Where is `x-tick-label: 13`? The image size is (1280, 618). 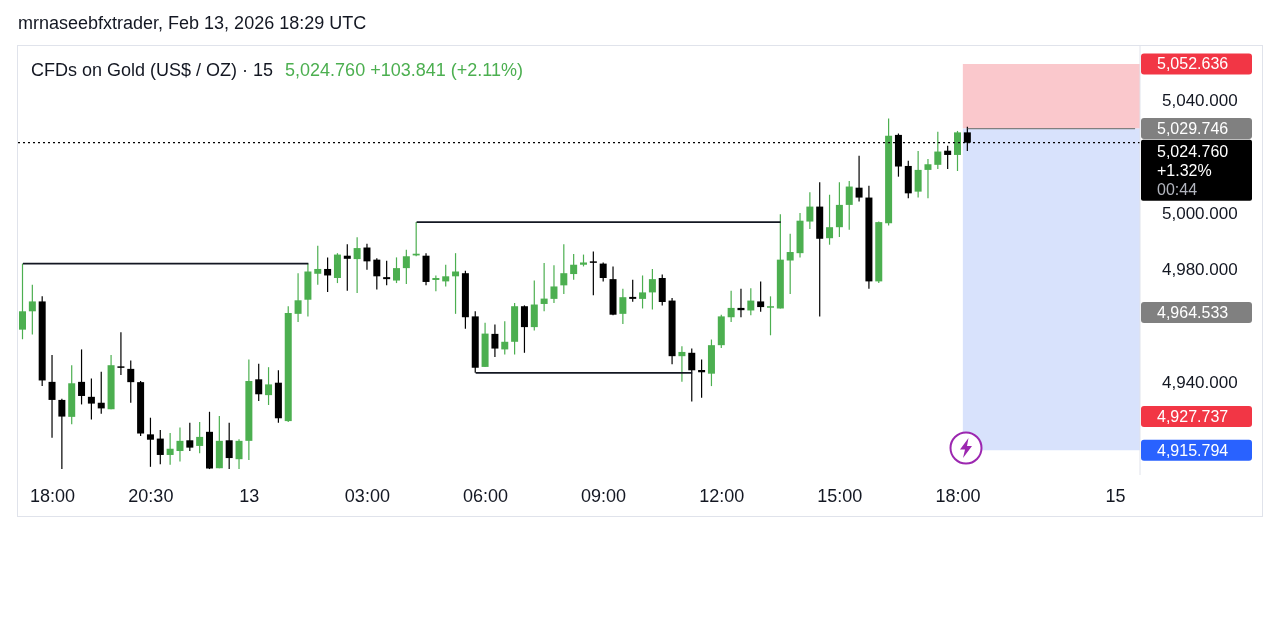 x-tick-label: 13 is located at coordinates (249, 495).